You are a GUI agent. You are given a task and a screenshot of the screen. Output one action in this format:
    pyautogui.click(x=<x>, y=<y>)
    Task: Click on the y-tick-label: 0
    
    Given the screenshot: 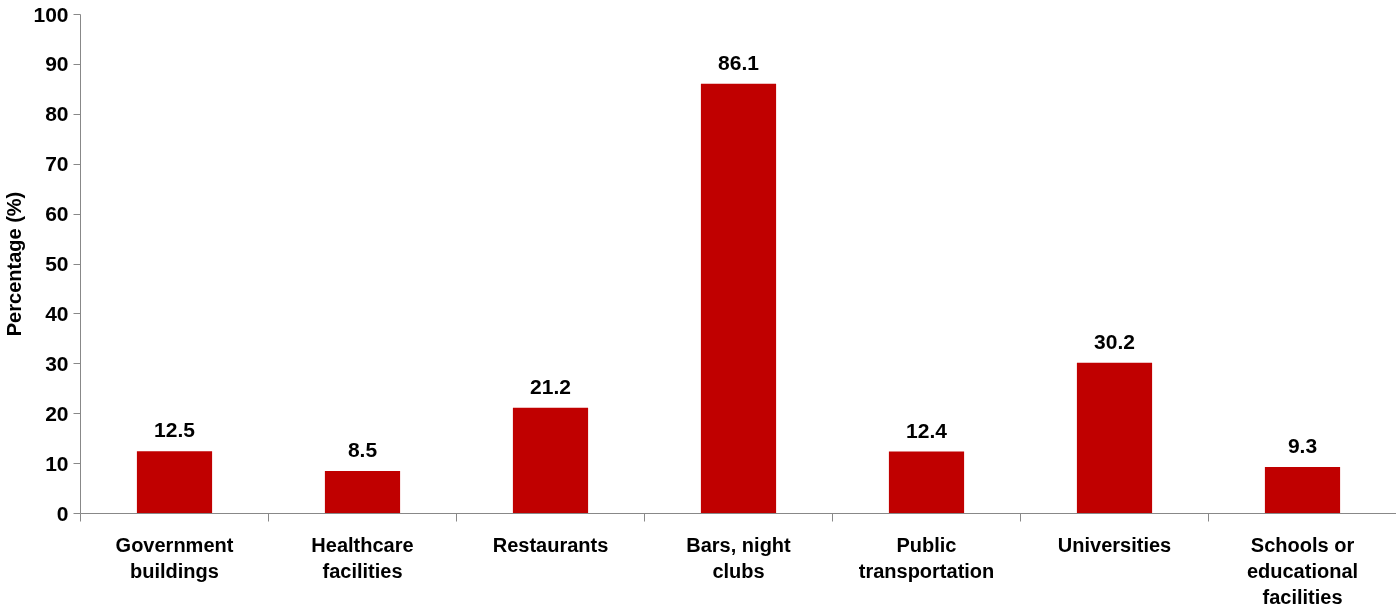 What is the action you would take?
    pyautogui.click(x=62, y=513)
    